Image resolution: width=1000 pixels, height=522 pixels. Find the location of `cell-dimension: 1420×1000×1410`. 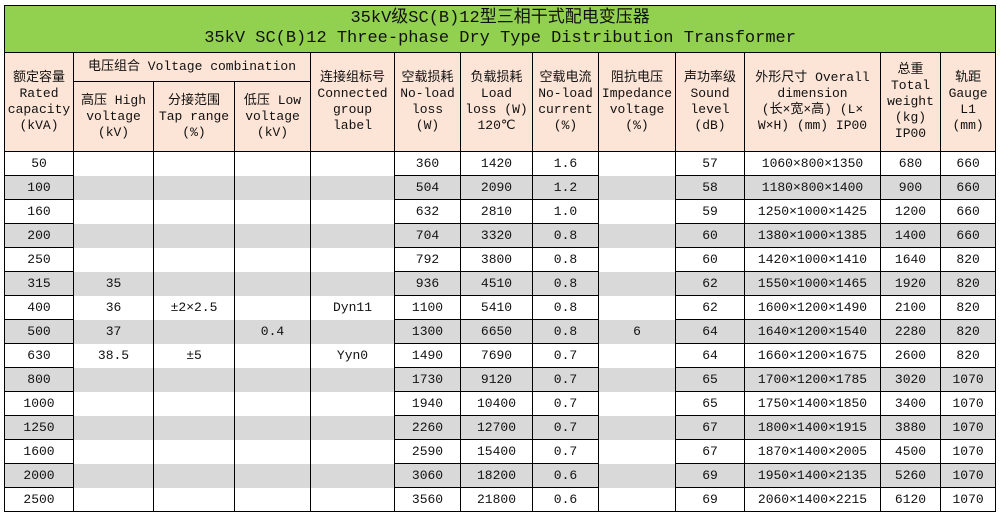

cell-dimension: 1420×1000×1410 is located at coordinates (812, 259).